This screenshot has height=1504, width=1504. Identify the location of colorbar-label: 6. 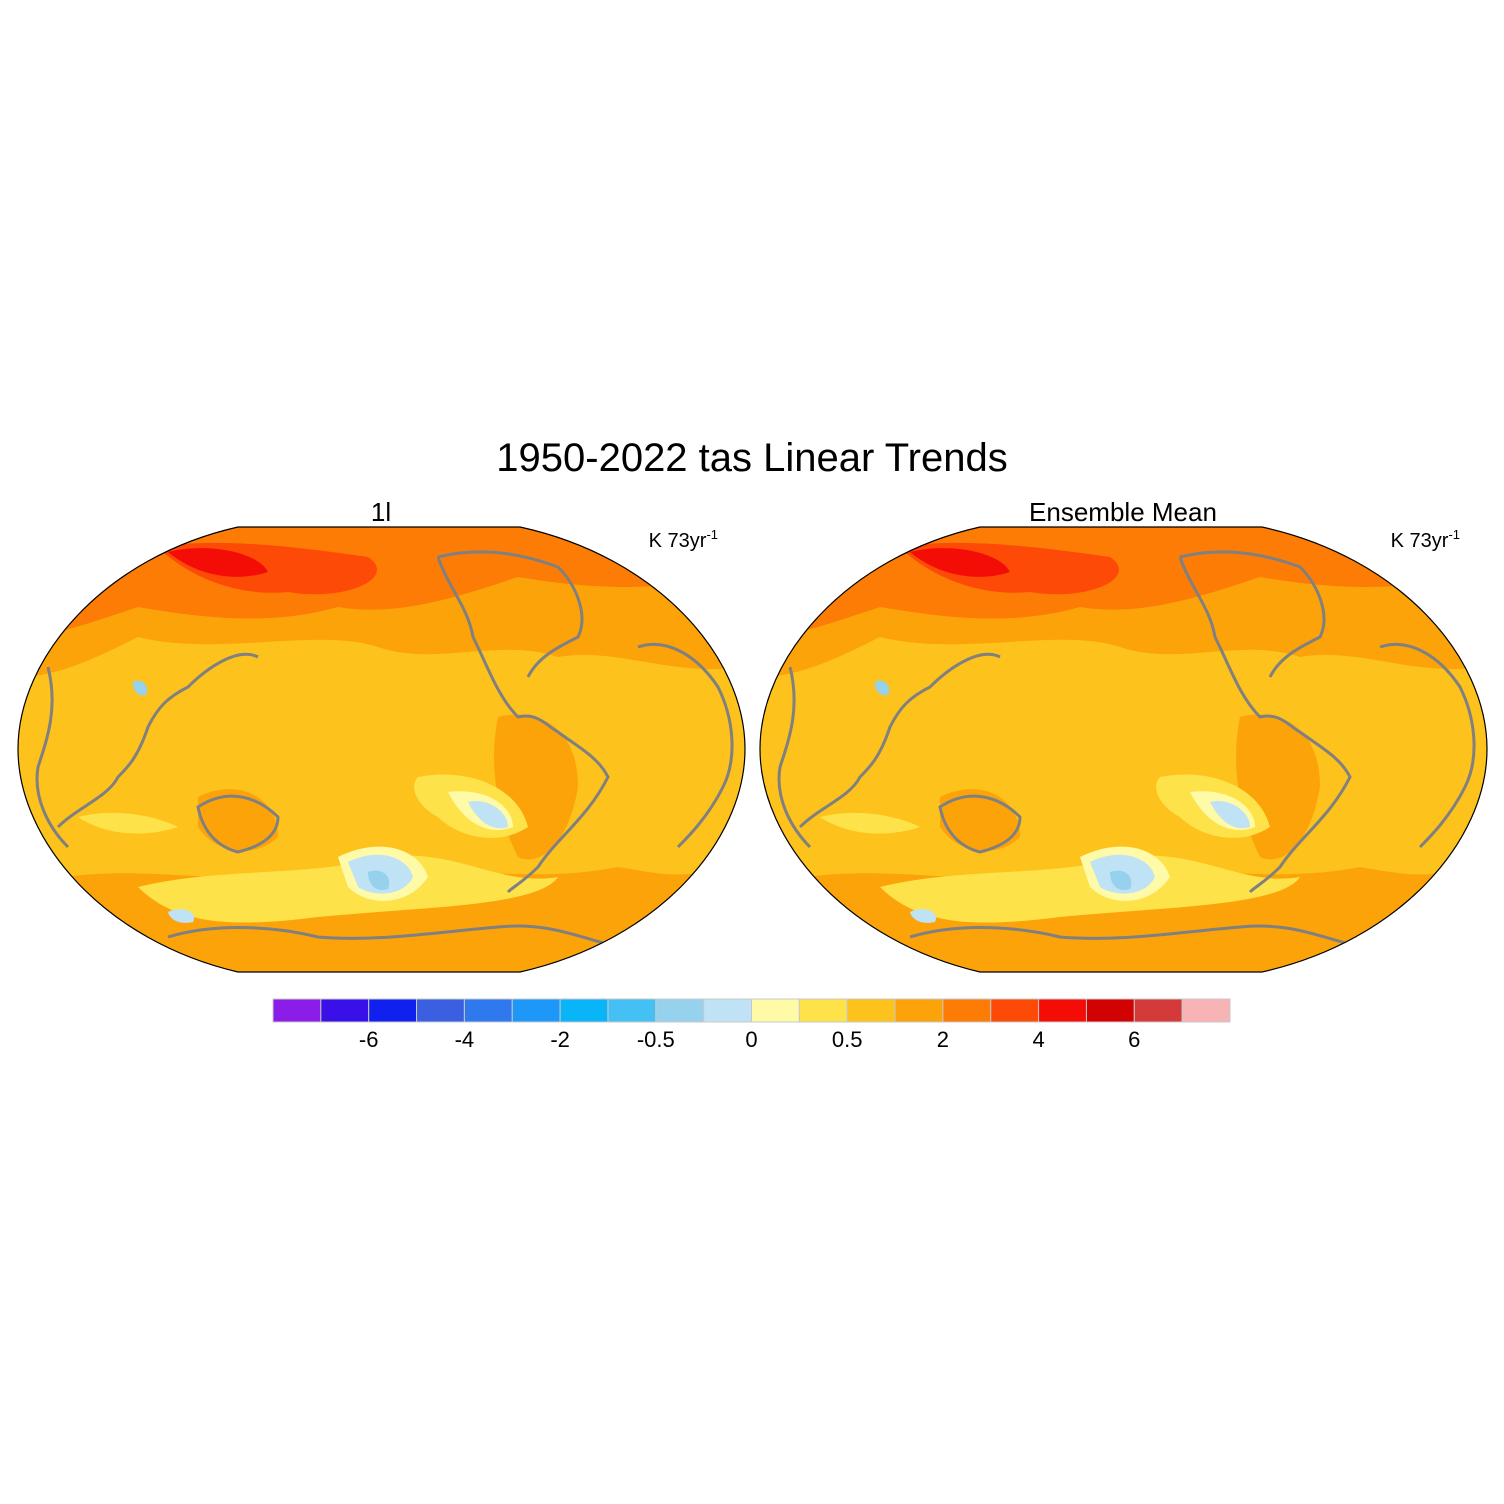
(1134, 1039).